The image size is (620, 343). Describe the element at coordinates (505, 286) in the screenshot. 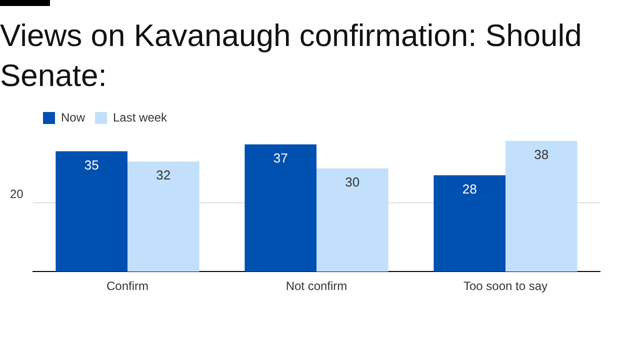

I see `x-tick-label: Too soon to say` at that location.